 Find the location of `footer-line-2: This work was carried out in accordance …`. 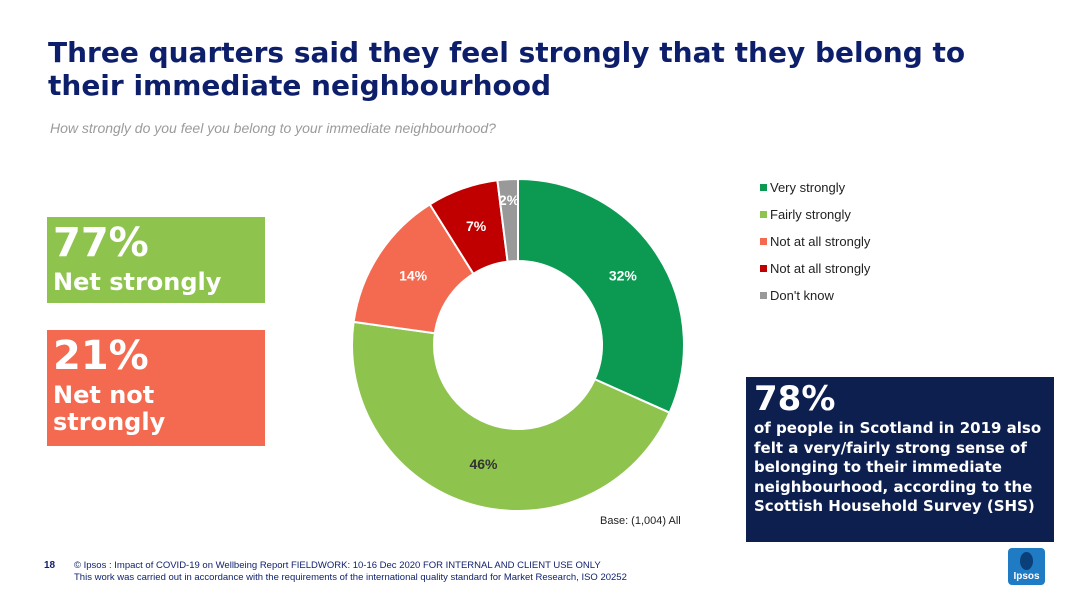

footer-line-2: This work was carried out in accordance … is located at coordinates (350, 577).